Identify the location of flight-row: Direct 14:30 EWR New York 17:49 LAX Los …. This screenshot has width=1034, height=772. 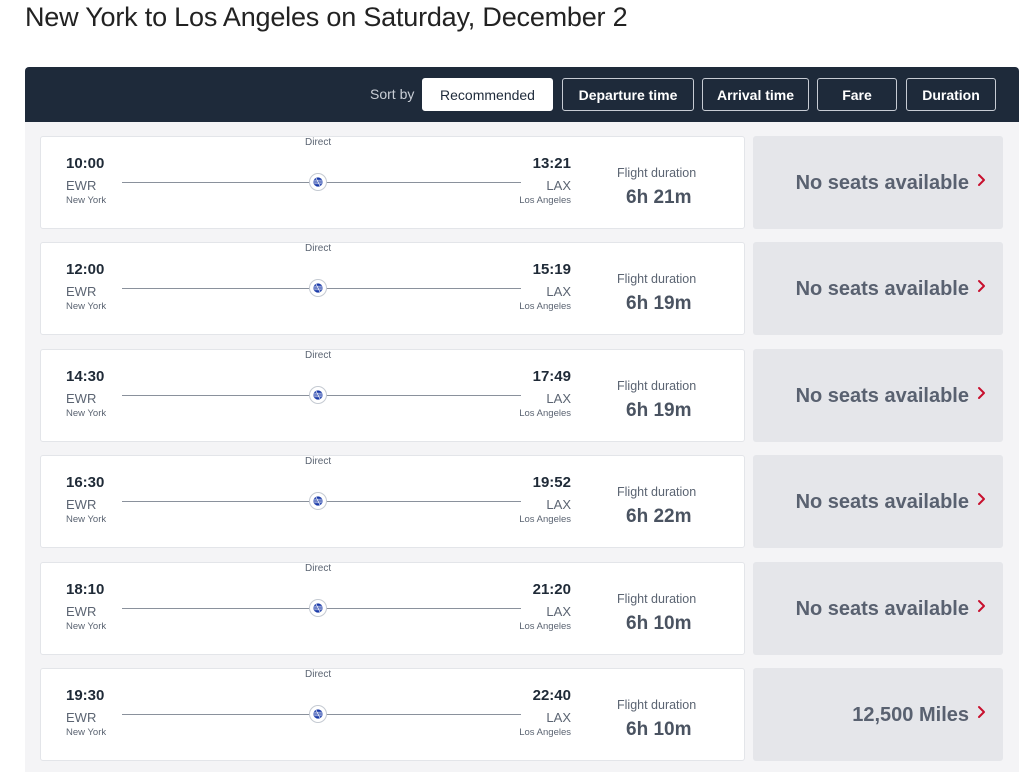
(522, 395).